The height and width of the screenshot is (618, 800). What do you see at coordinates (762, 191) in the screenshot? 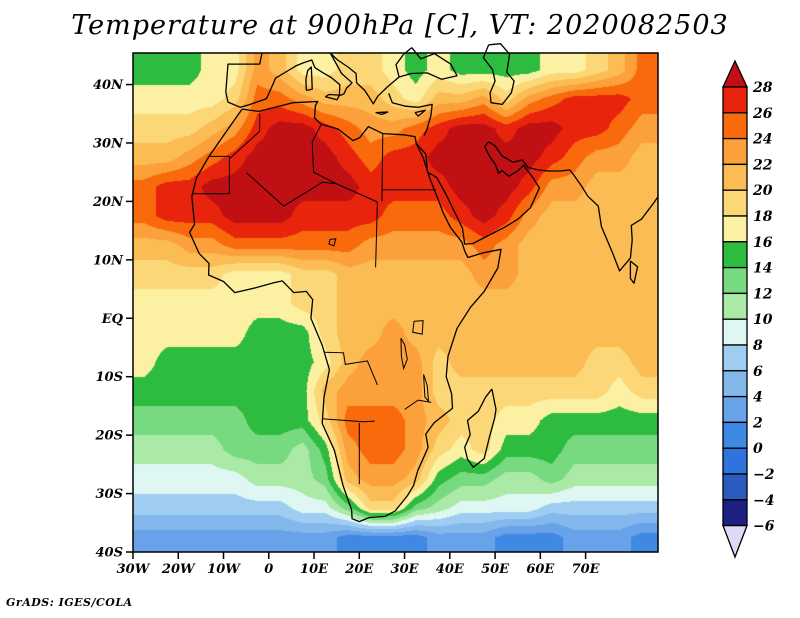
I see `colorbar-label: 20` at bounding box center [762, 191].